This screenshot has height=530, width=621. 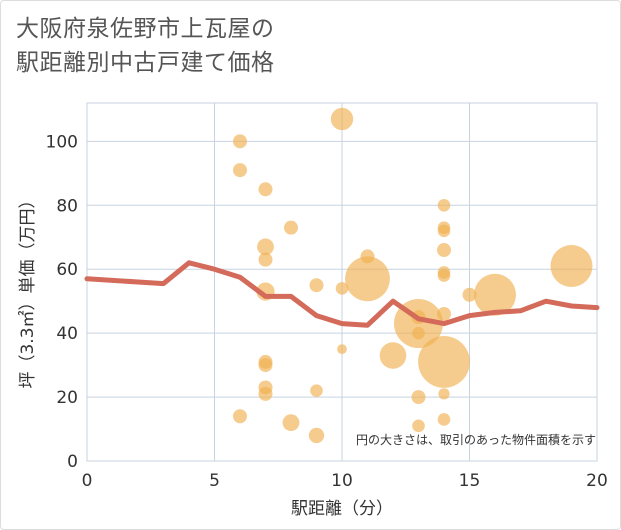 I want to click on line-layer, so click(x=342, y=294).